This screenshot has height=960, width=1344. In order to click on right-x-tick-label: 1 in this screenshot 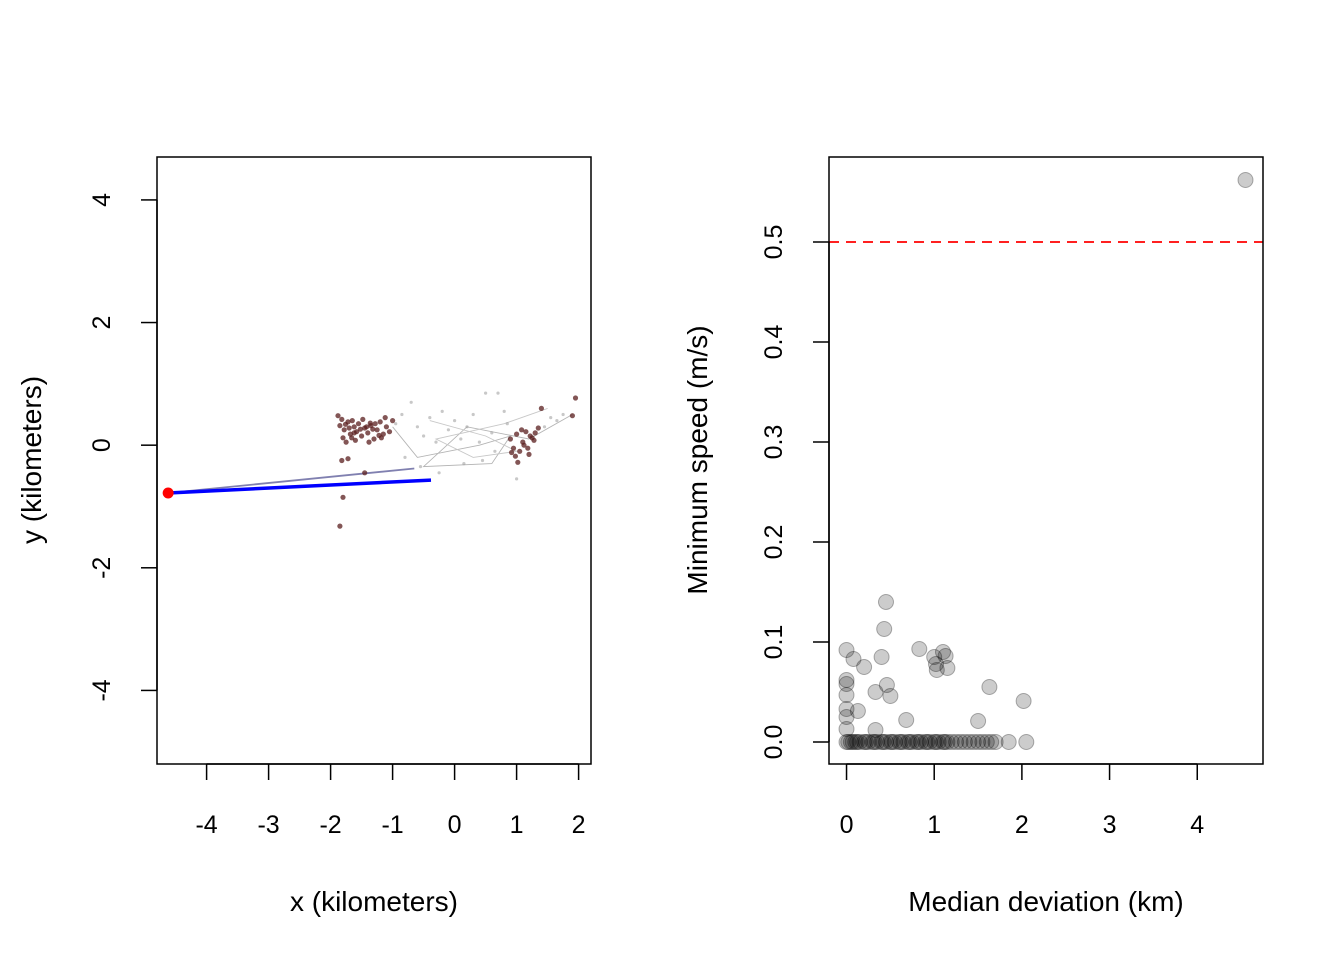, I will do `click(934, 825)`.